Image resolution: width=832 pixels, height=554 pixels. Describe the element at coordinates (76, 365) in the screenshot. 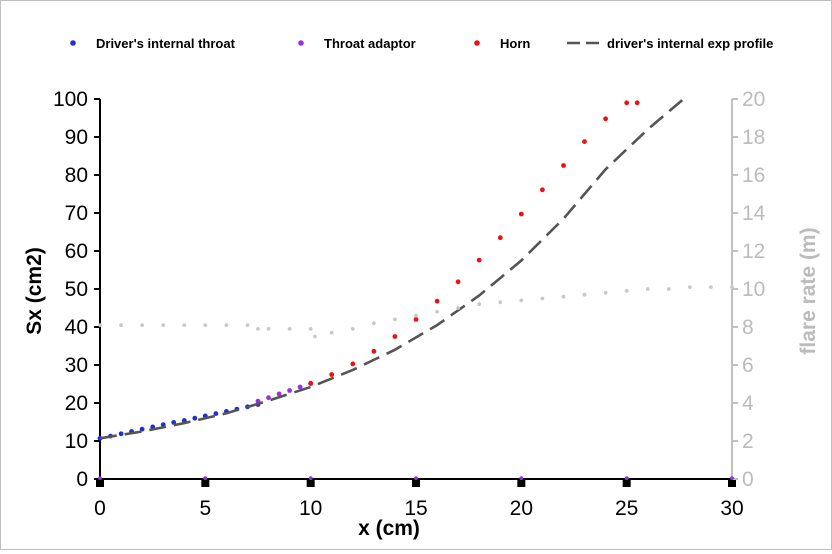

I see `y-tick-label: 30` at that location.